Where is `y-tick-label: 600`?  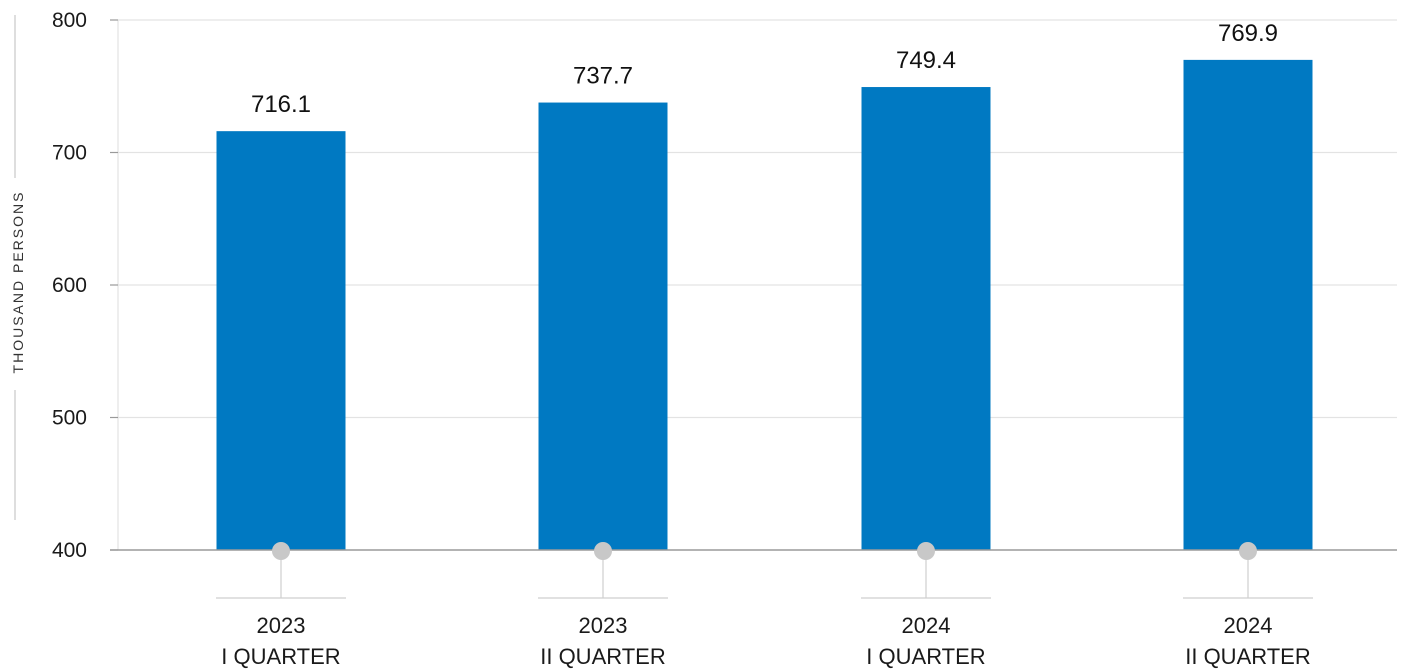 y-tick-label: 600 is located at coordinates (69, 285).